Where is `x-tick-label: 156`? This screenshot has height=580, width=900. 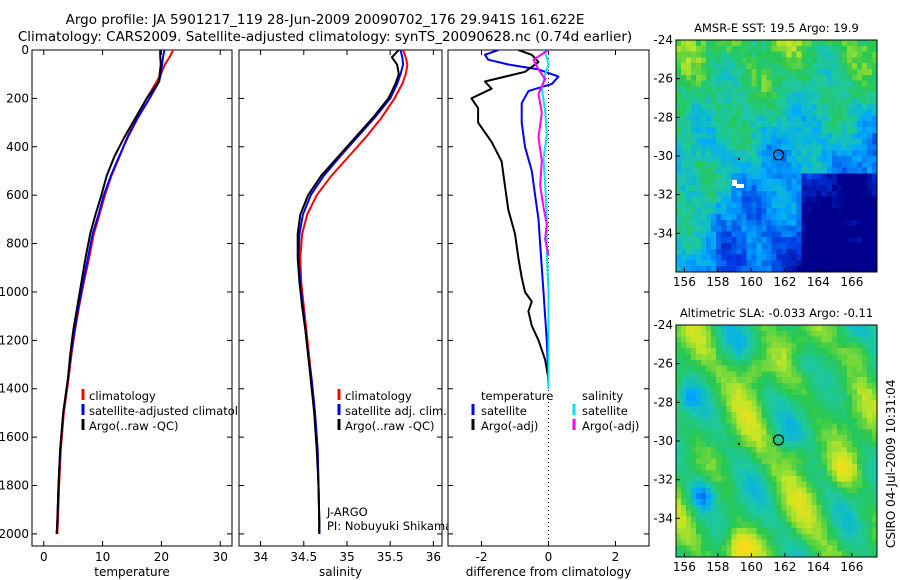
x-tick-label: 156 is located at coordinates (684, 282).